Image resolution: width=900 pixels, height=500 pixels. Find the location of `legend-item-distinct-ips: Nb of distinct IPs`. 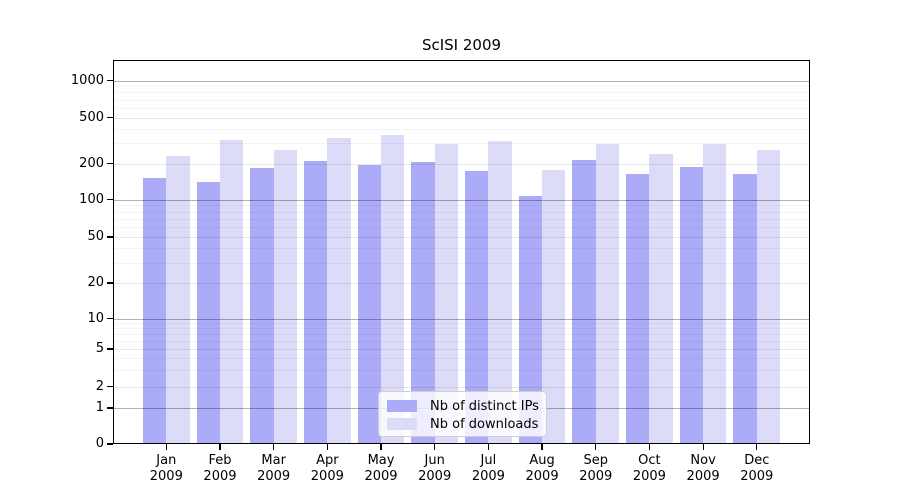

legend-item-distinct-ips: Nb of distinct IPs is located at coordinates (463, 406).